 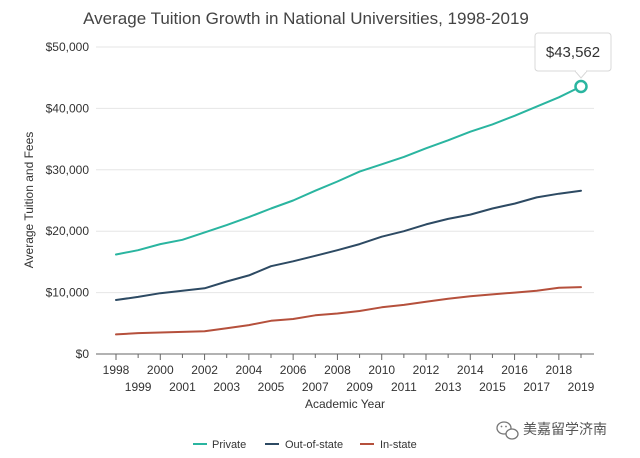 I want to click on x-tick-label: 2019, so click(x=581, y=387).